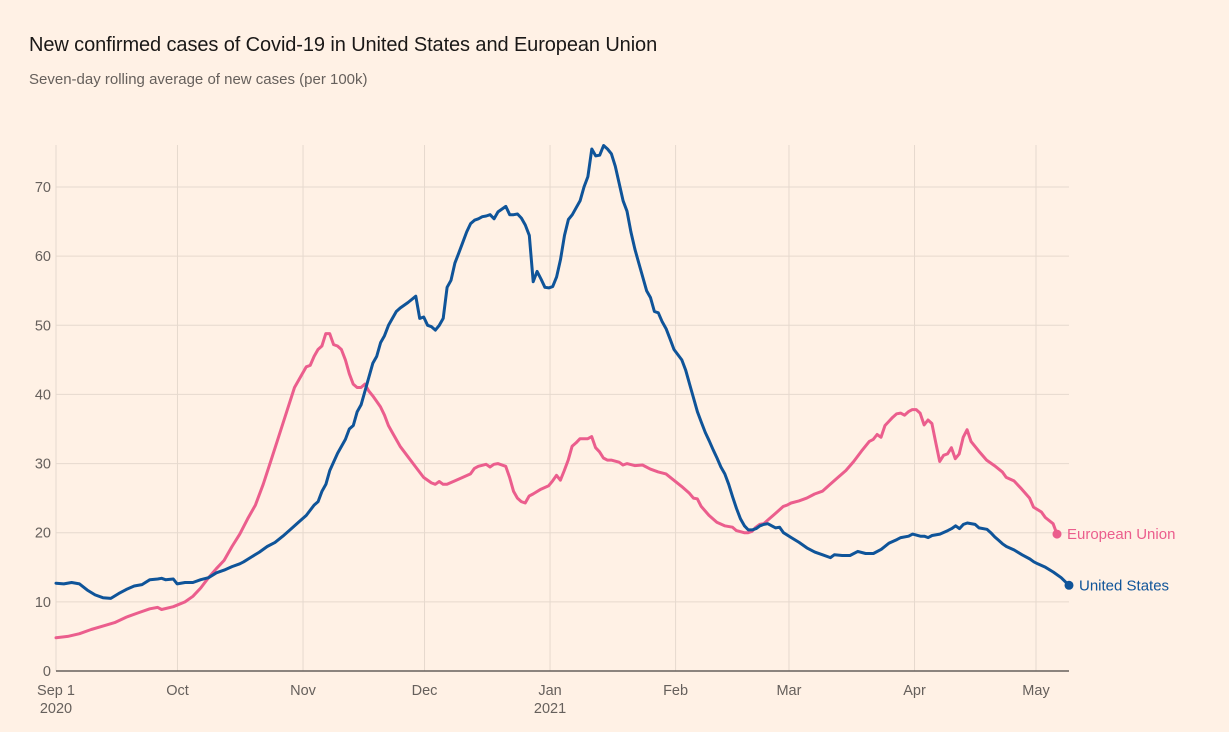 This screenshot has height=732, width=1229. Describe the element at coordinates (43, 257) in the screenshot. I see `y-tick-label: 60` at that location.